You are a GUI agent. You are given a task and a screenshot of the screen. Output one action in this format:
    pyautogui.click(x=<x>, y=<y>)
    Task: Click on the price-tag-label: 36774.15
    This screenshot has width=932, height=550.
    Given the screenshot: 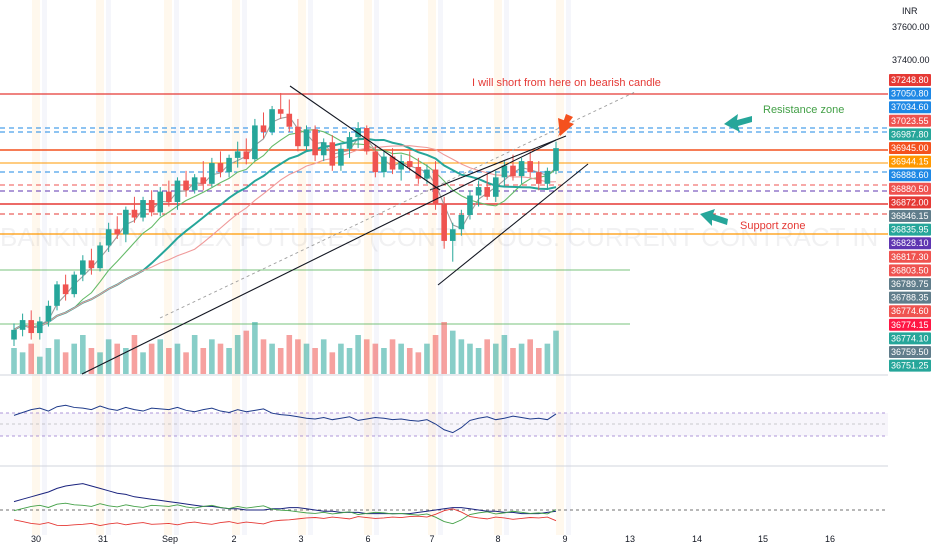 What is the action you would take?
    pyautogui.click(x=910, y=325)
    